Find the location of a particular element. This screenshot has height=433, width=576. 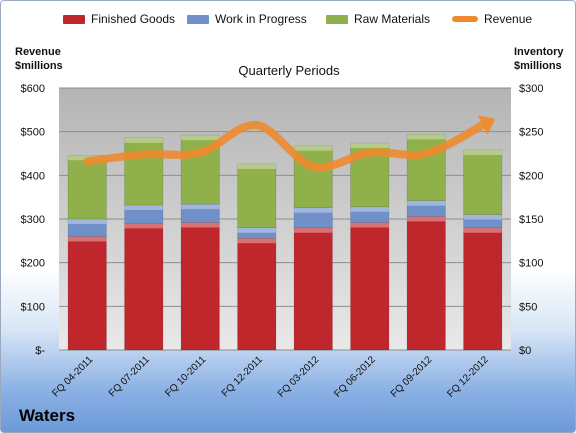

legend-label-raw-materials: Raw Materials is located at coordinates (392, 19).